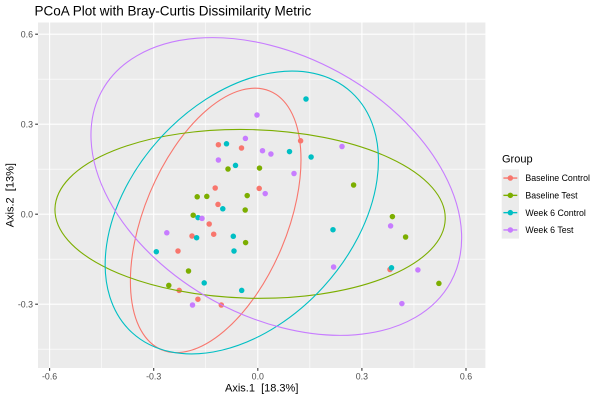 This screenshot has width=600, height=400. I want to click on svg-text: Baseline Test, so click(551, 195).